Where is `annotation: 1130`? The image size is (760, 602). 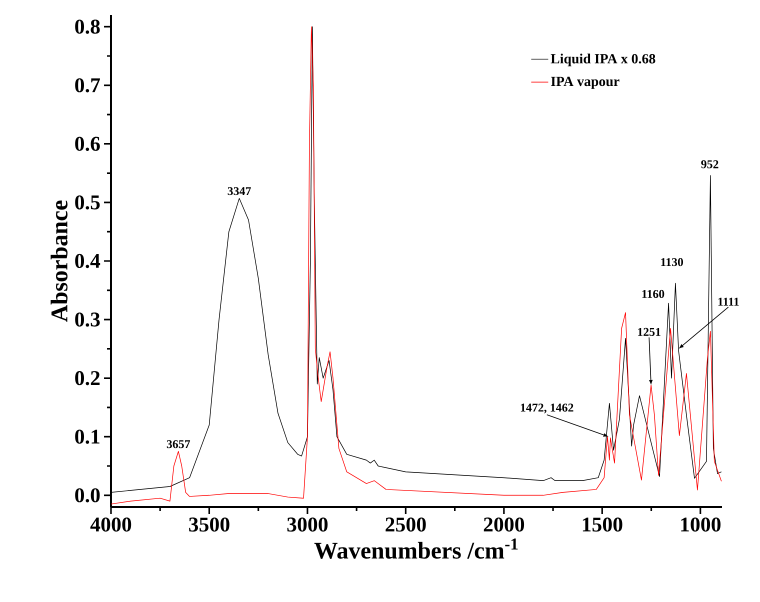 annotation: 1130 is located at coordinates (672, 262).